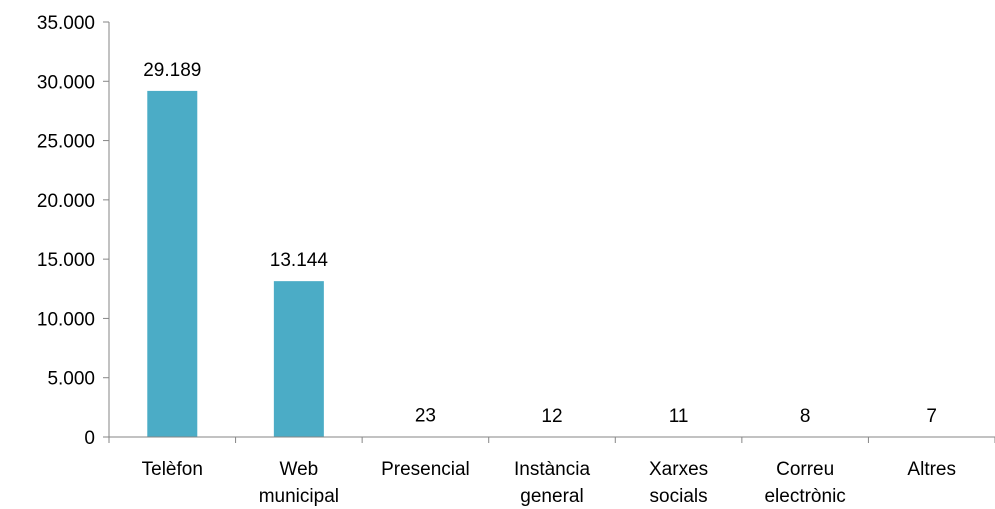  Describe the element at coordinates (931, 416) in the screenshot. I see `bar-value-label: 7` at that location.